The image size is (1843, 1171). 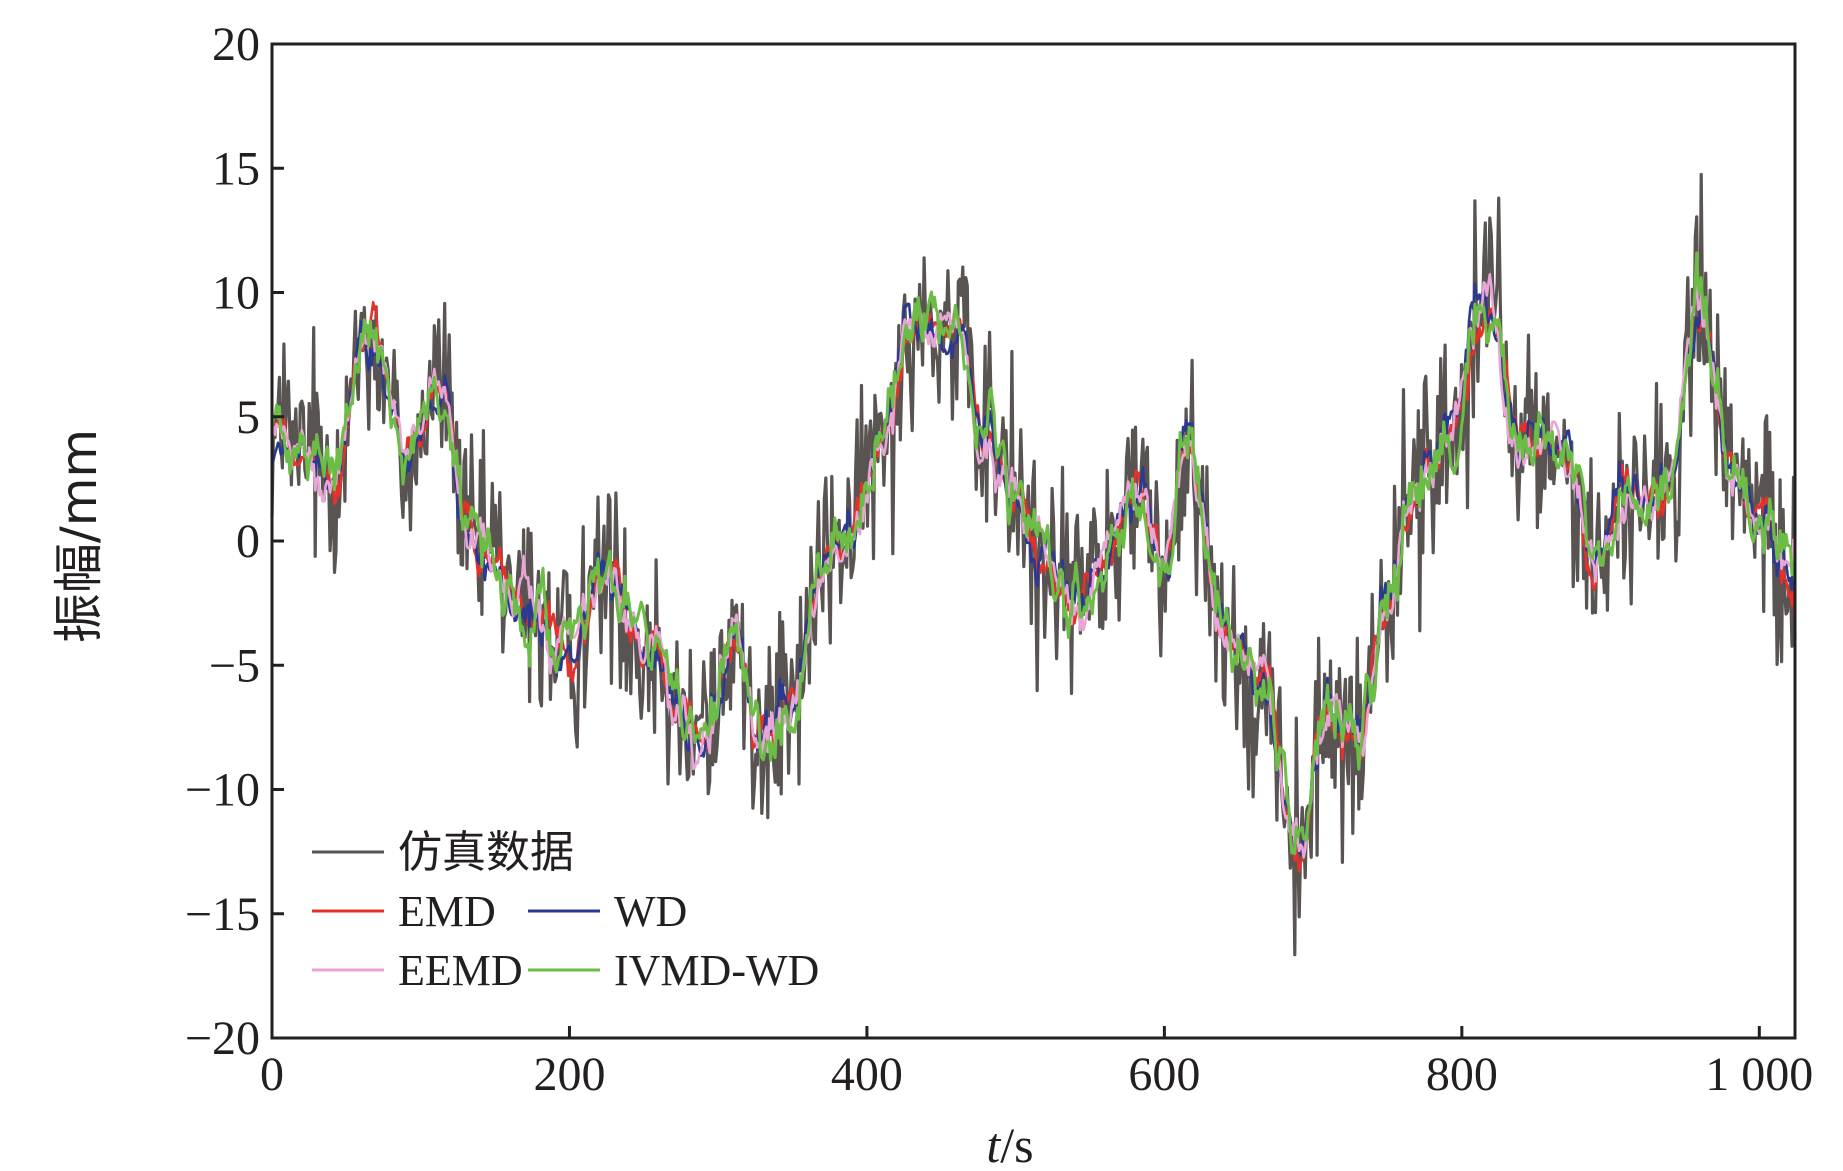 What do you see at coordinates (1462, 1074) in the screenshot?
I see `x-tick-label: 800` at bounding box center [1462, 1074].